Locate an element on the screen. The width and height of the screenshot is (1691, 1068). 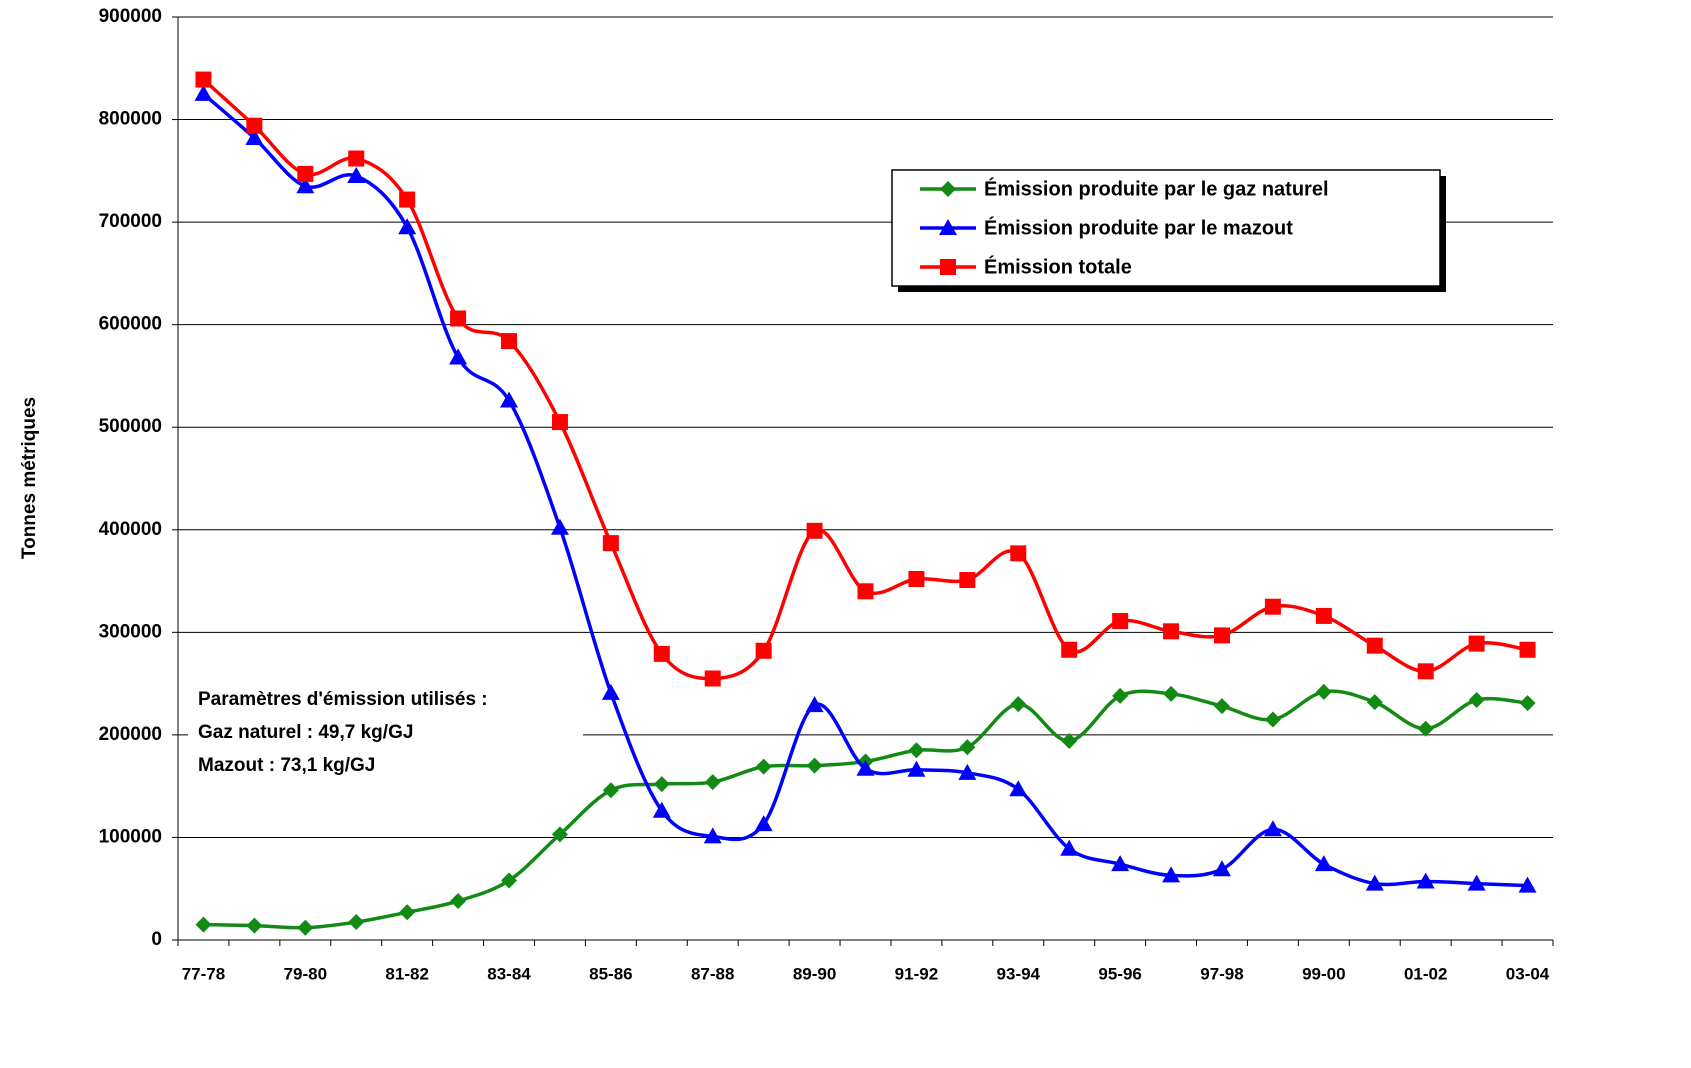
x-tick-label: 77-78 is located at coordinates (203, 973).